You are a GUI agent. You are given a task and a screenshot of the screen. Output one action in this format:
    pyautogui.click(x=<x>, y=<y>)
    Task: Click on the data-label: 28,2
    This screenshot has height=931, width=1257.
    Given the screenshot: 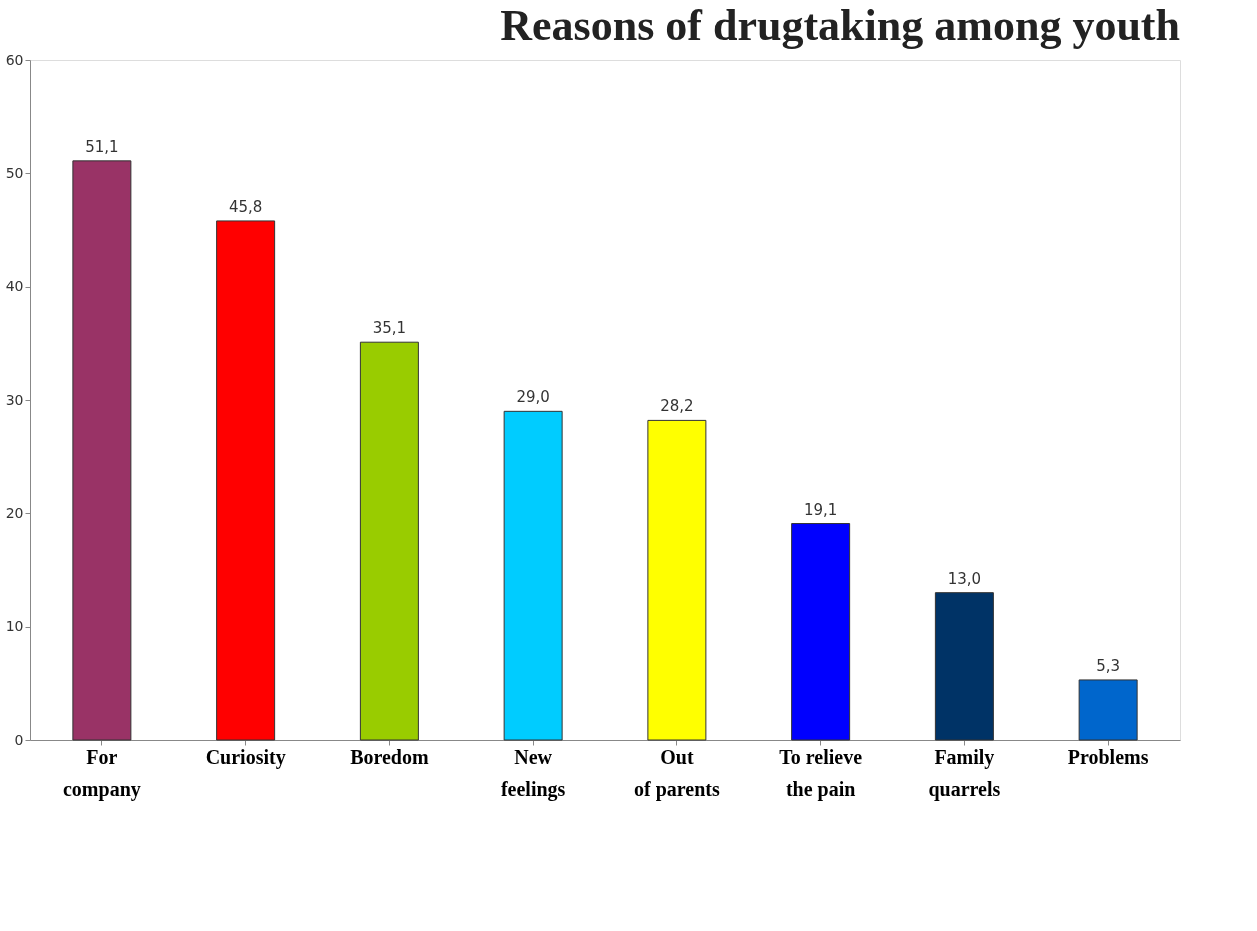 What is the action you would take?
    pyautogui.click(x=677, y=406)
    